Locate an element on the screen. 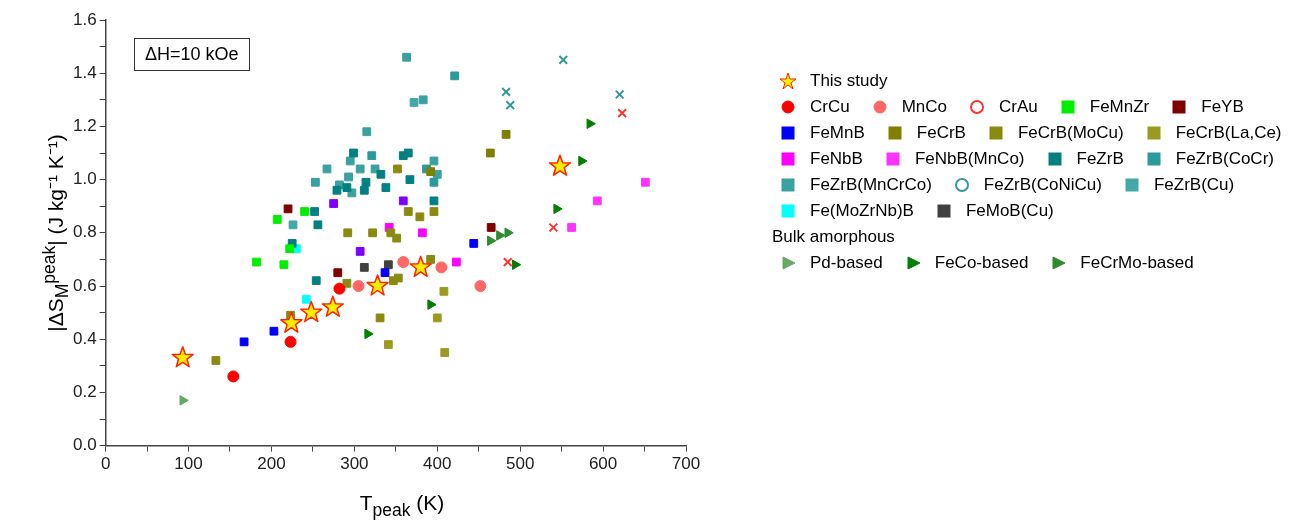 The image size is (1303, 528). legend-label: FeZrB(MnCrCo) is located at coordinates (871, 185).